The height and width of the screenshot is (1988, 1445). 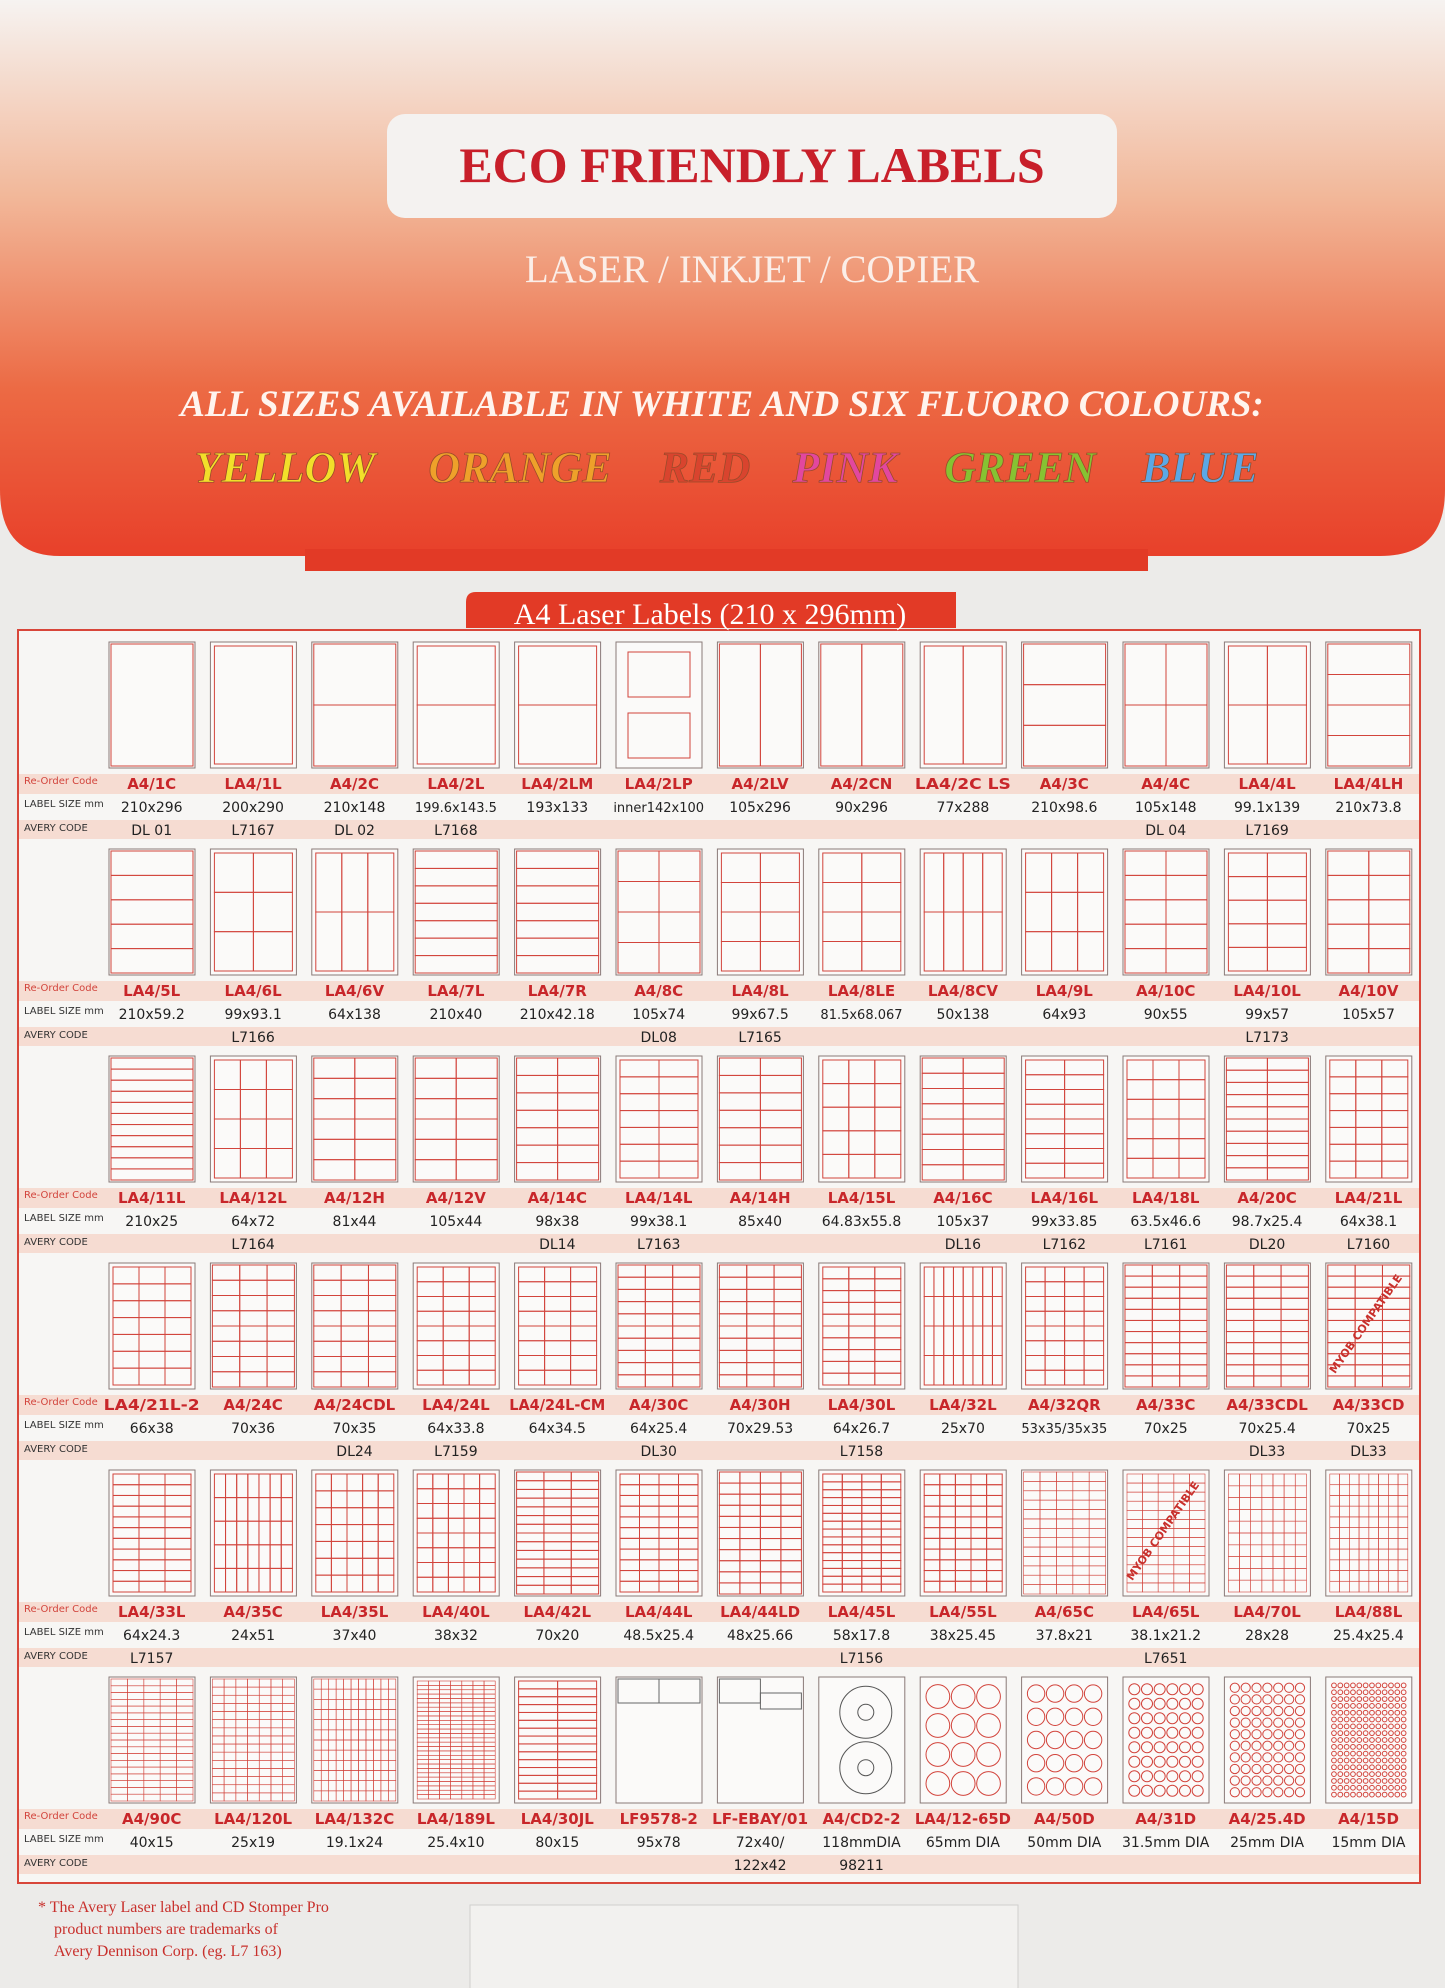 What do you see at coordinates (557, 1222) in the screenshot?
I see `label-size: 98x38` at bounding box center [557, 1222].